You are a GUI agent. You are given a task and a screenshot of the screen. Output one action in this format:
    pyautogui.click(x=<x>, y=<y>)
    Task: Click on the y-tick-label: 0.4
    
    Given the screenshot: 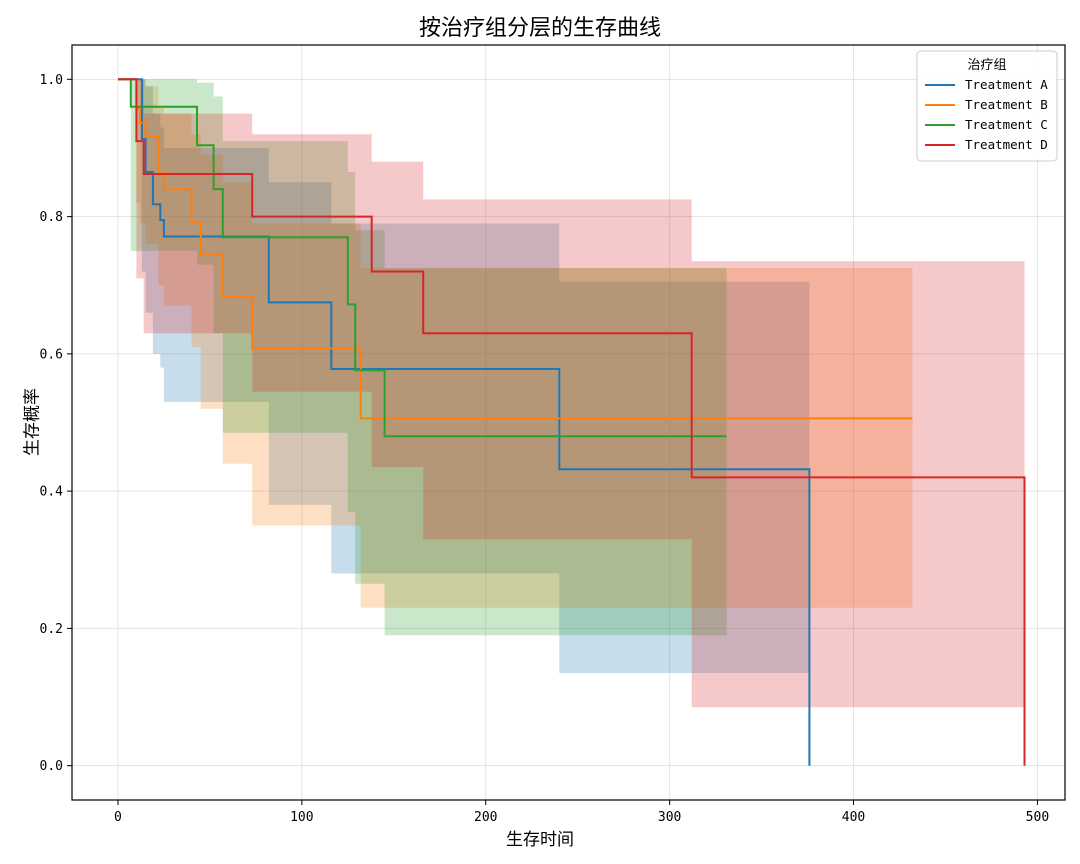 What is the action you would take?
    pyautogui.click(x=52, y=492)
    